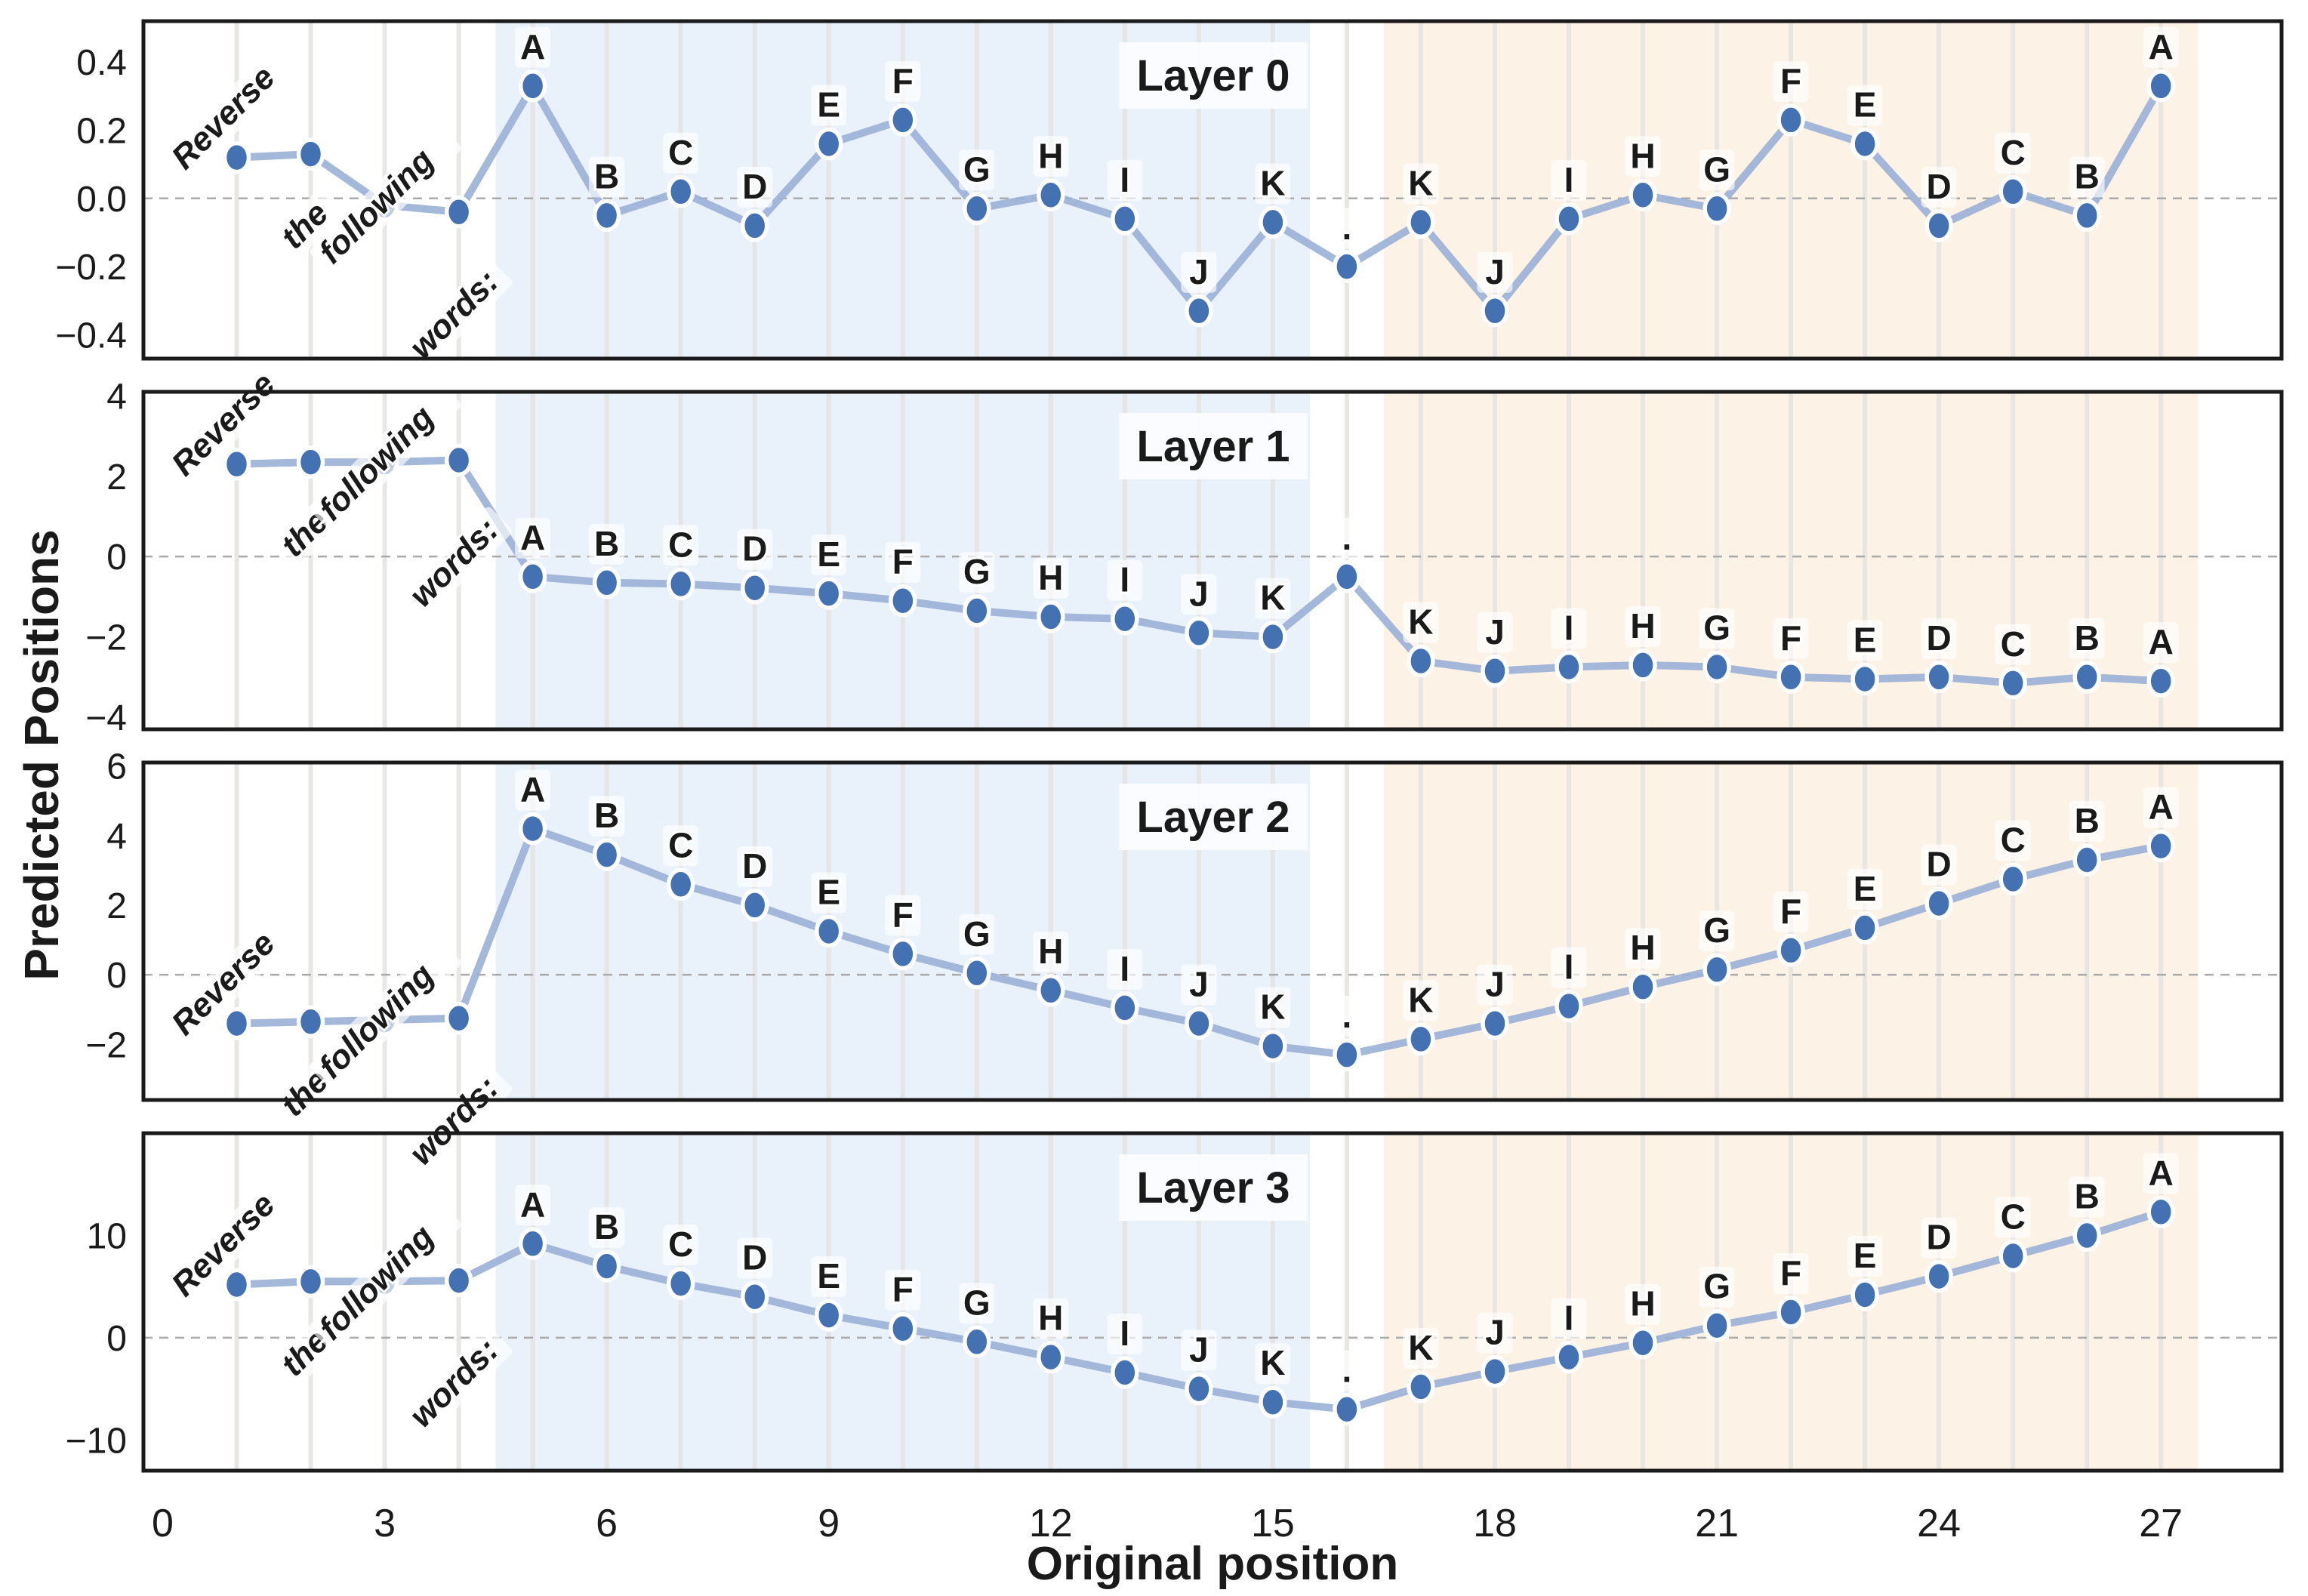  What do you see at coordinates (607, 1523) in the screenshot?
I see `x-tick-label: 6` at bounding box center [607, 1523].